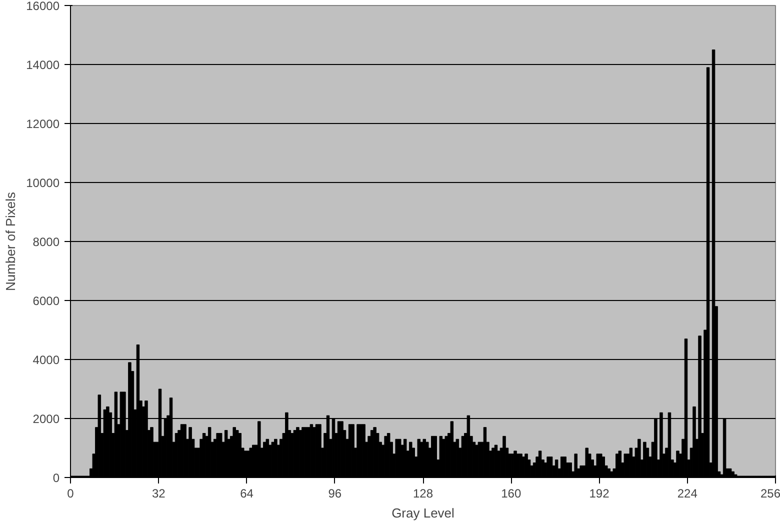  I want to click on x-tick-label: 96, so click(335, 493).